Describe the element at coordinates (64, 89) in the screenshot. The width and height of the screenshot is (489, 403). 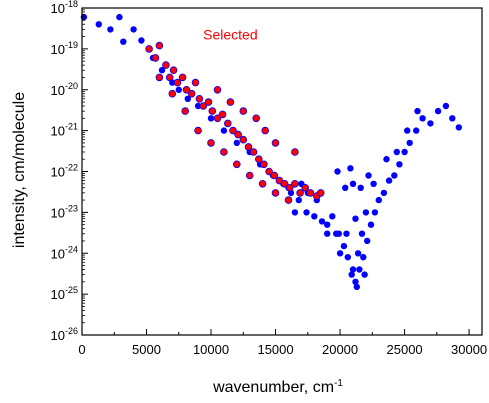
I see `y-tick-label-2: 10-20` at that location.